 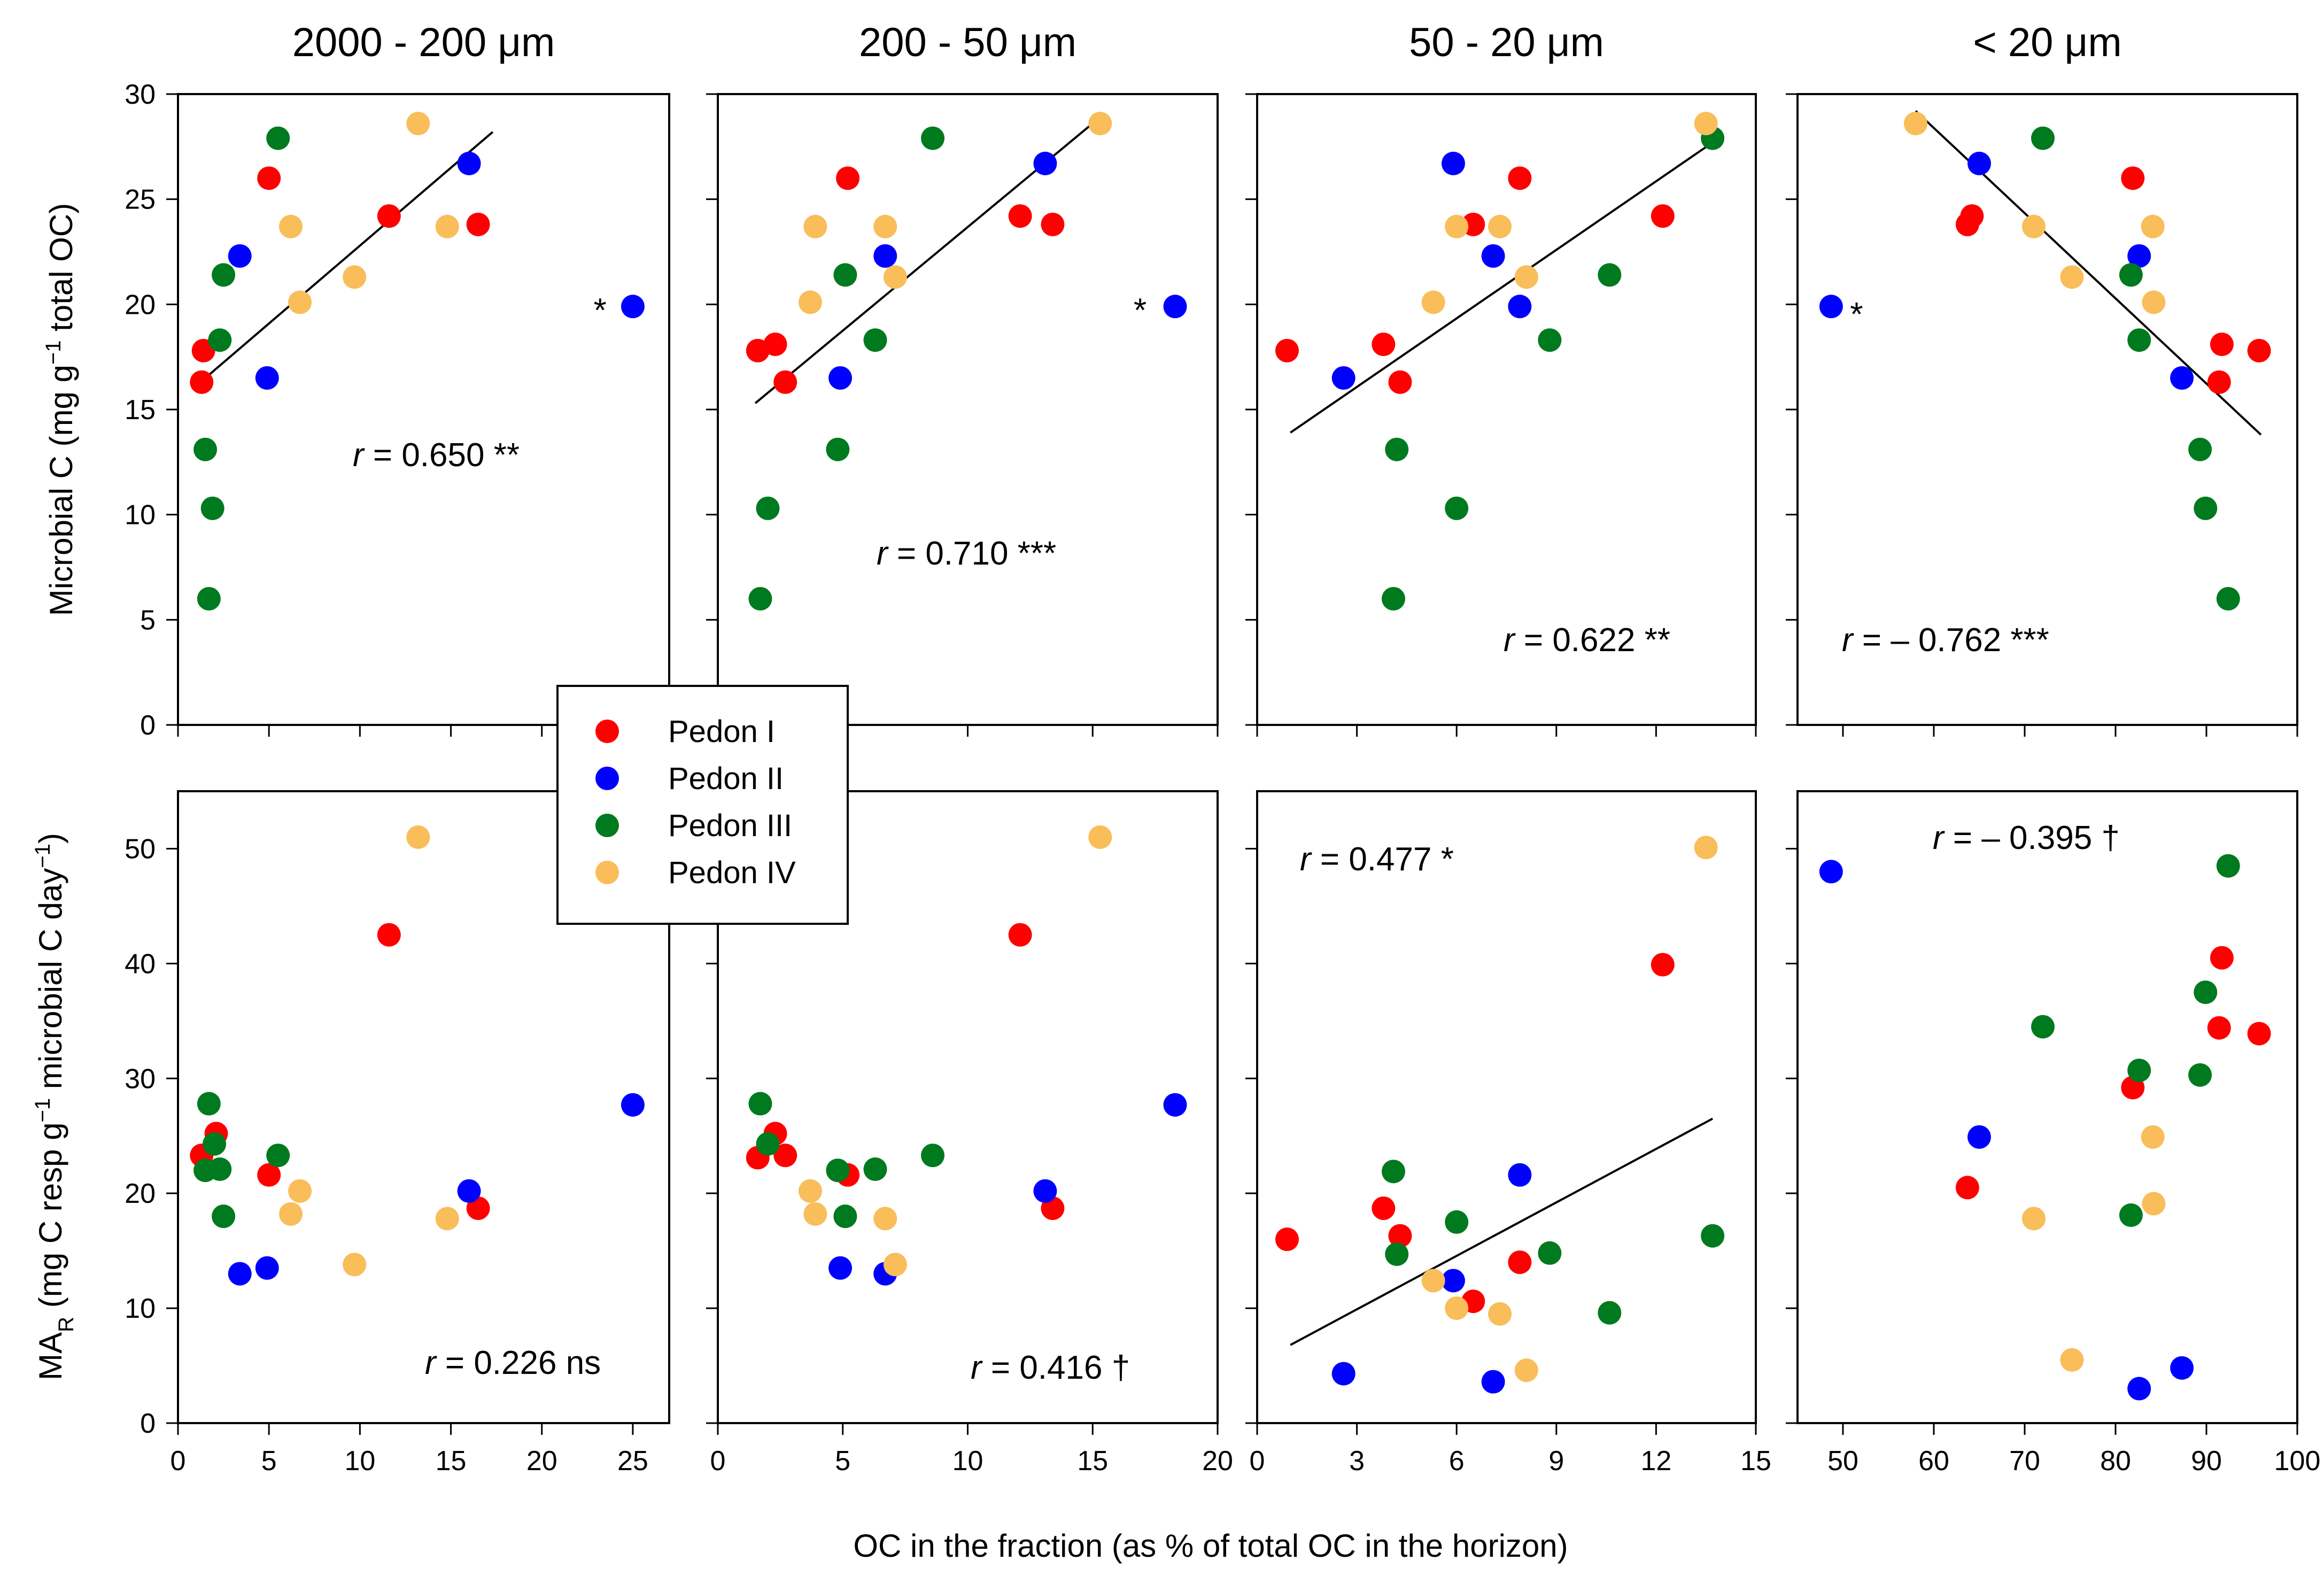 What do you see at coordinates (1357, 1461) in the screenshot?
I see `x-tick-label: 3` at bounding box center [1357, 1461].